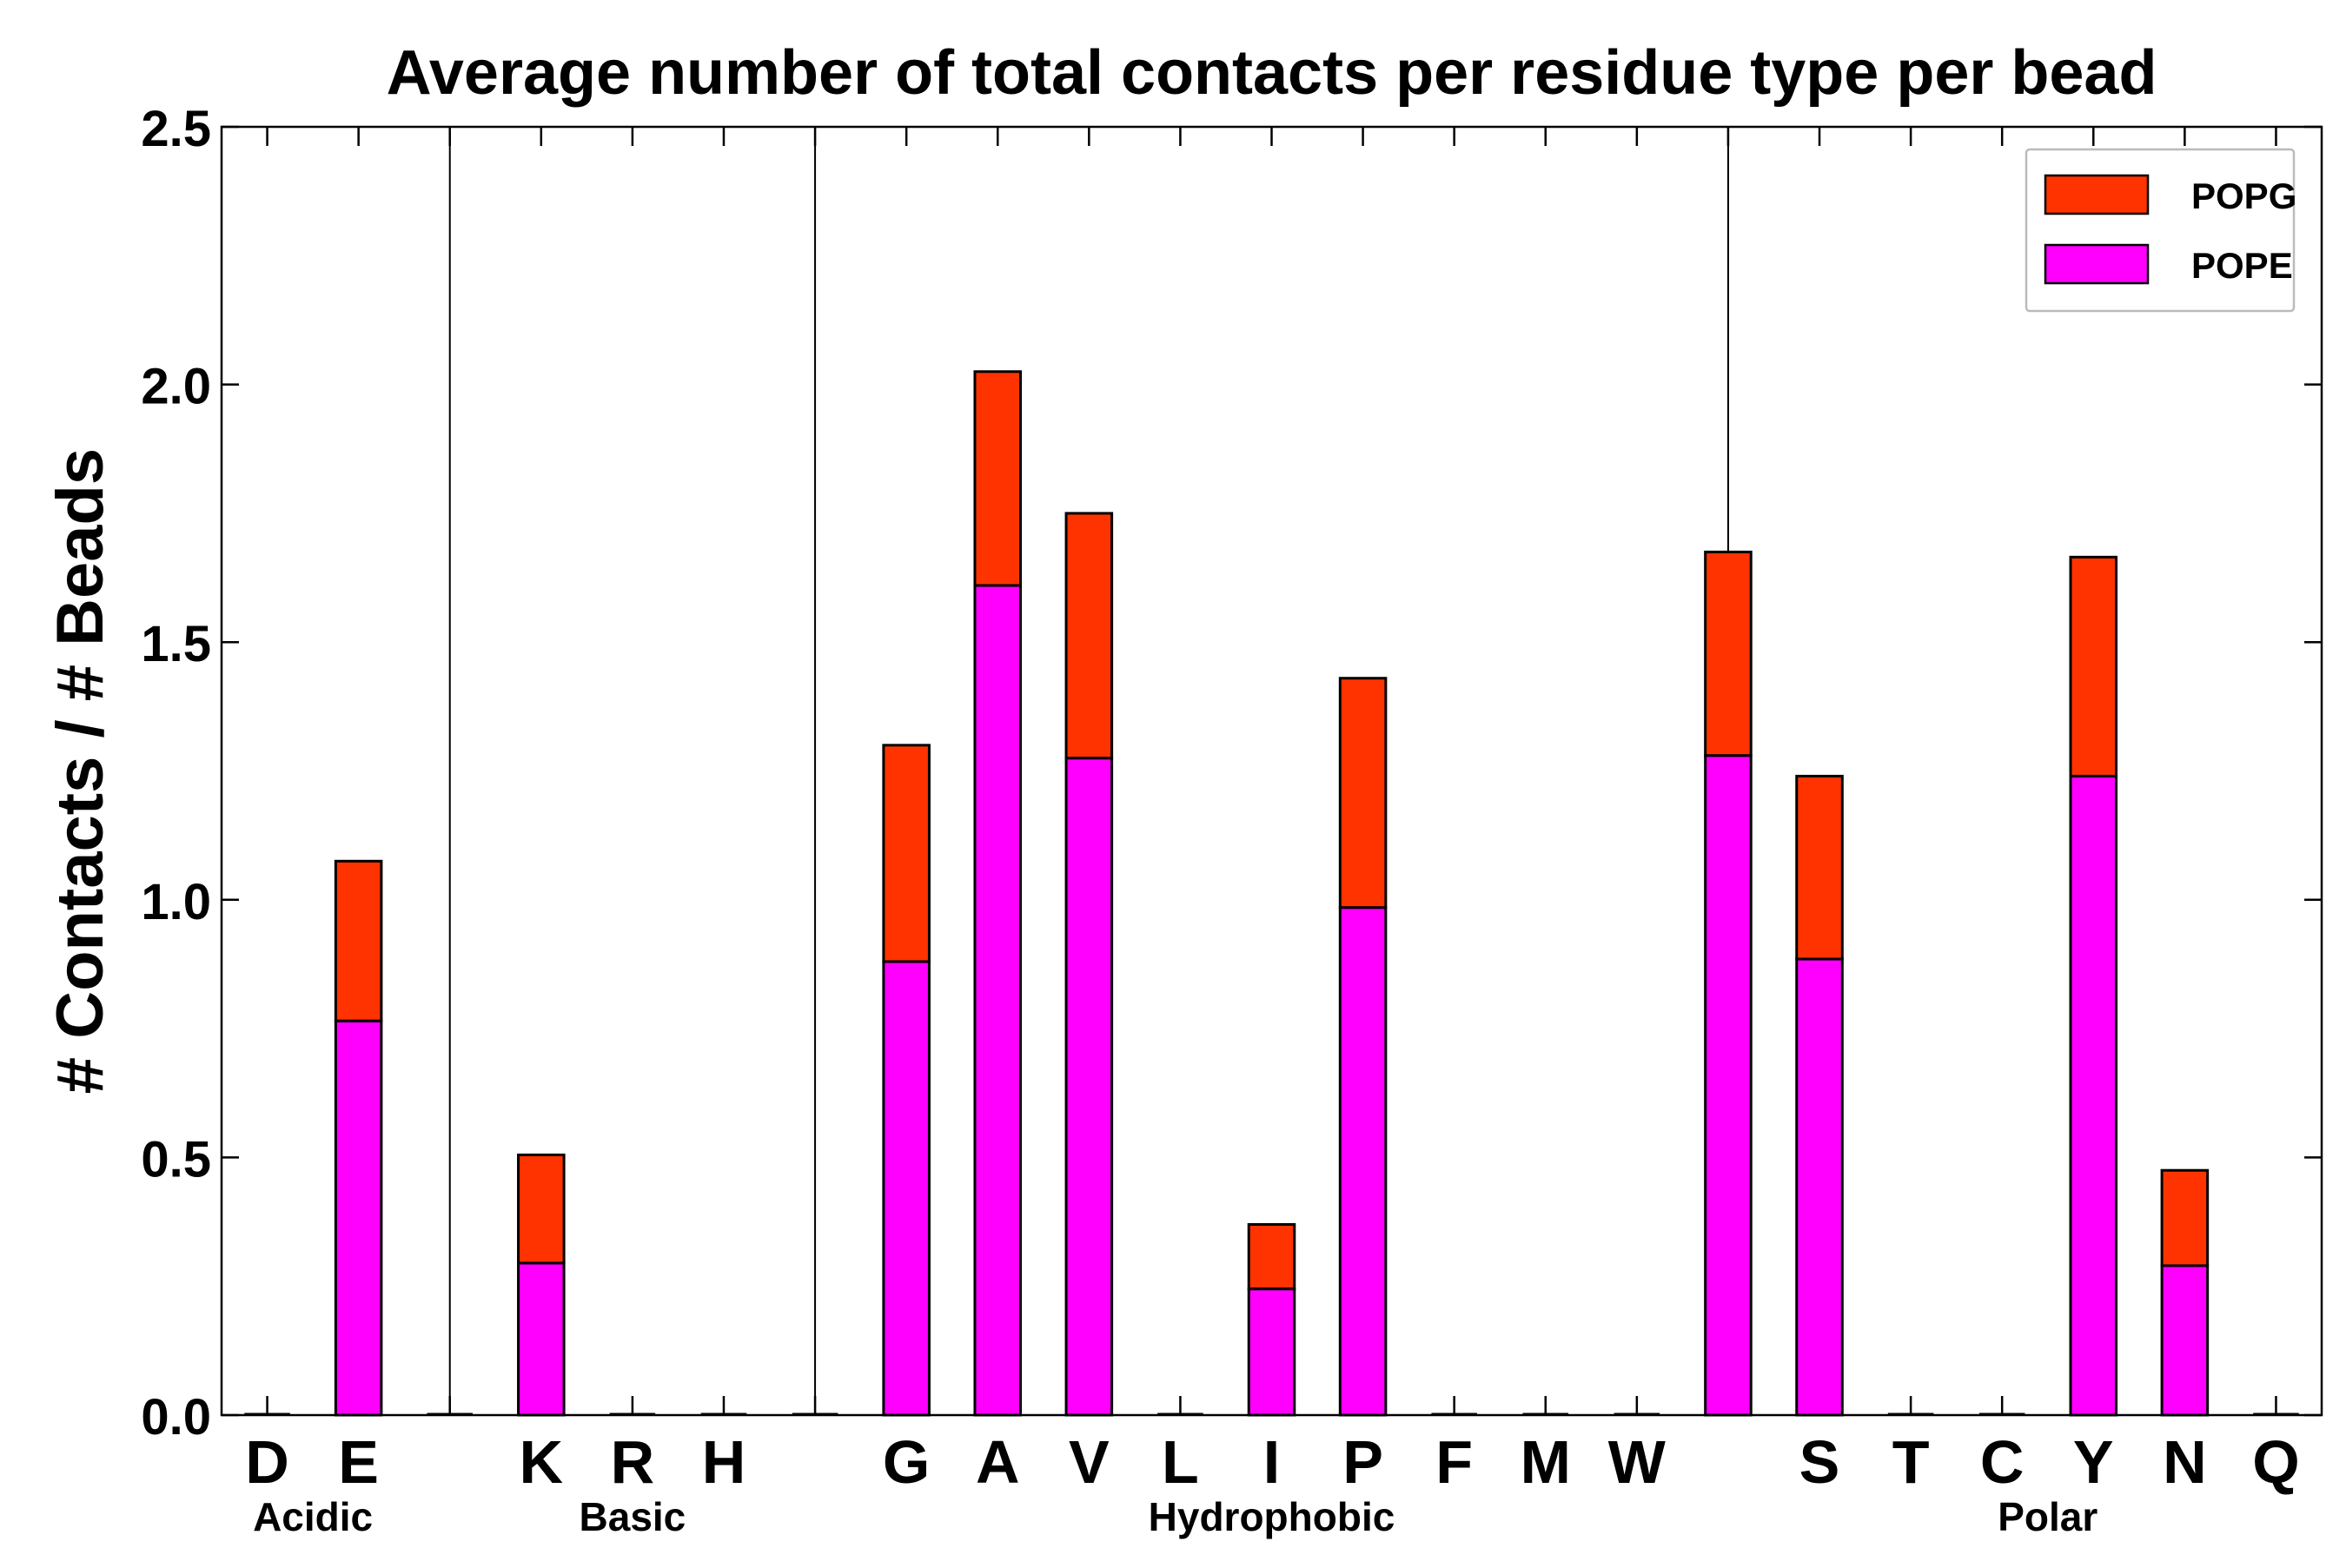  I want to click on x-category-label: S, so click(1820, 1462).